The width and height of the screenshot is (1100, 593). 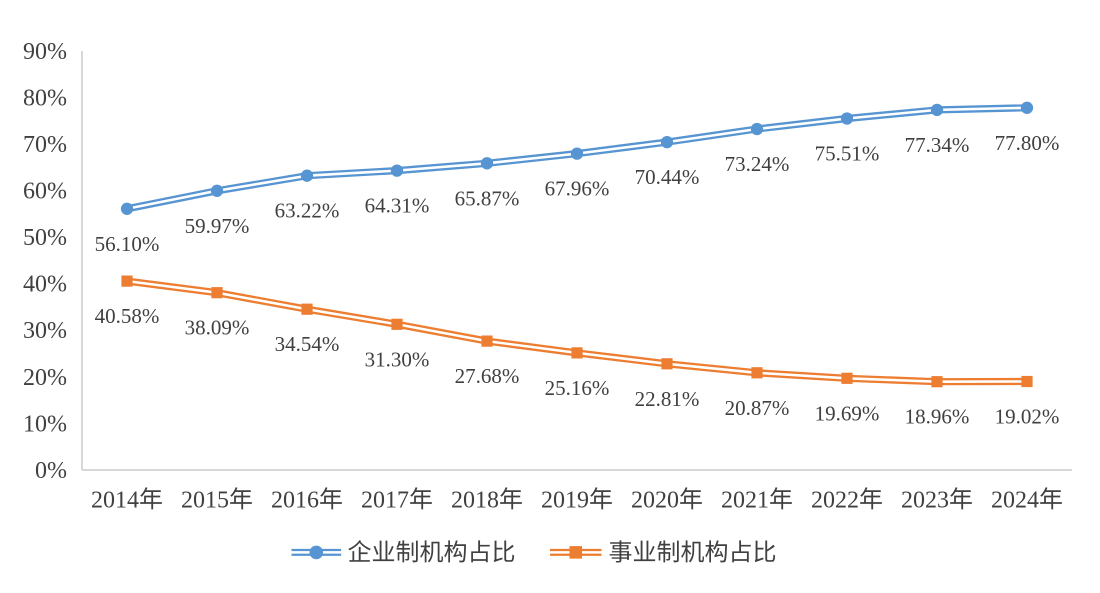 I want to click on svg-text: 31.30%, so click(x=397, y=359).